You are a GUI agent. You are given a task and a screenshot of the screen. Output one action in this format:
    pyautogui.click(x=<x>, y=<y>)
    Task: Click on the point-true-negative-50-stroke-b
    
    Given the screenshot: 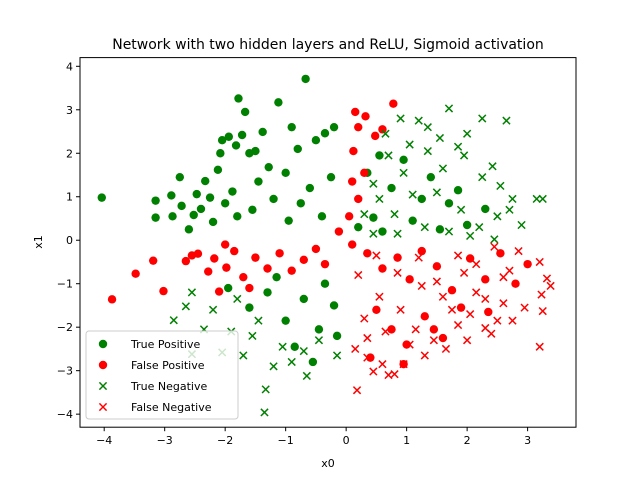 What is the action you would take?
    pyautogui.click(x=461, y=209)
    